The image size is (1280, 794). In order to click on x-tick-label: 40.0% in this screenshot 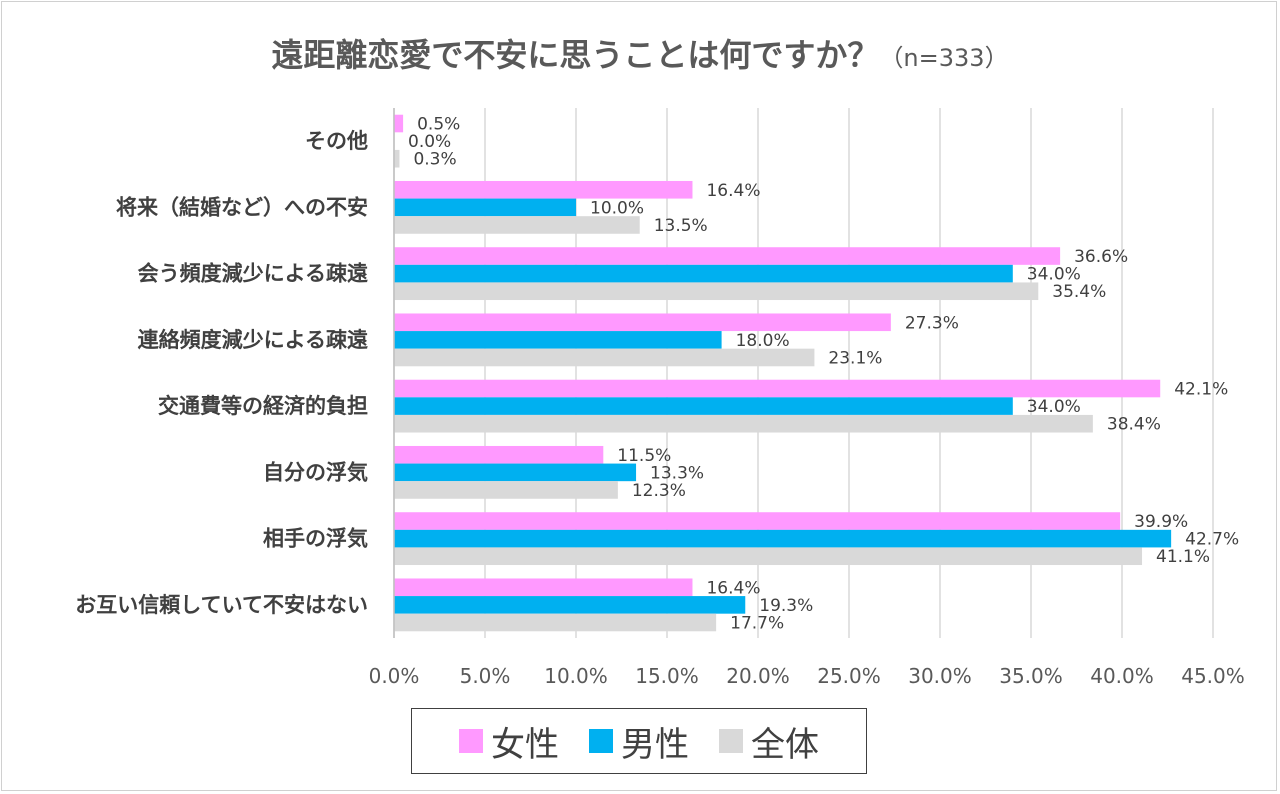, I will do `click(1122, 676)`.